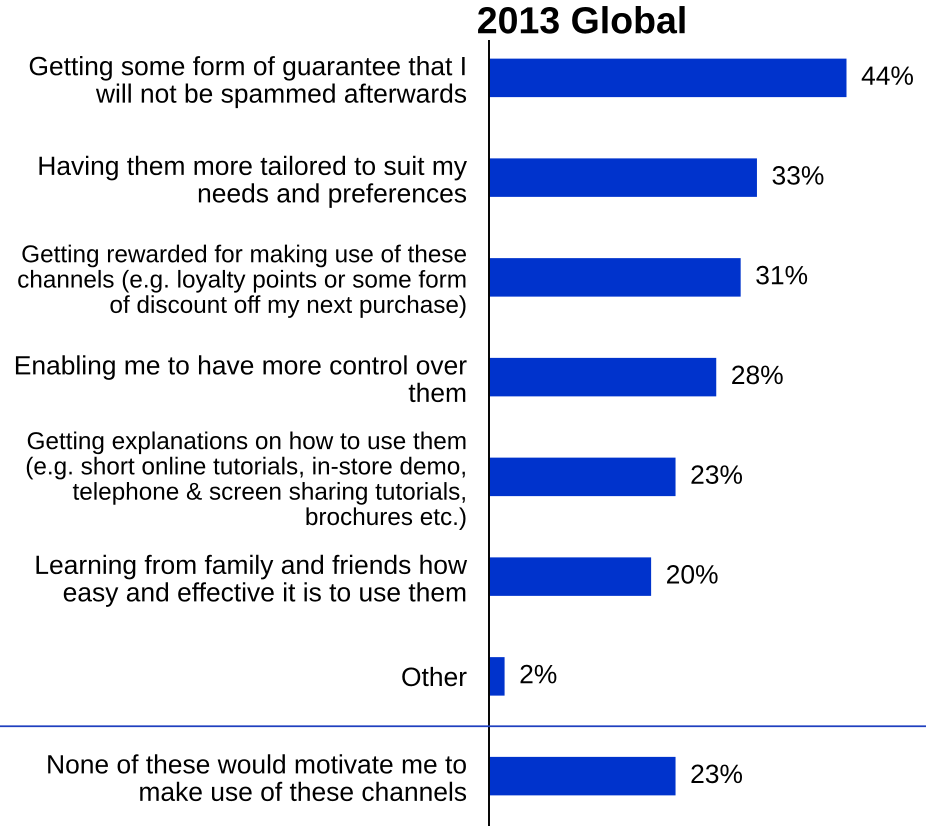 The width and height of the screenshot is (926, 826). I want to click on y-tick-label: Learning from family and friends how easy and effective it is to use them, so click(252, 580).